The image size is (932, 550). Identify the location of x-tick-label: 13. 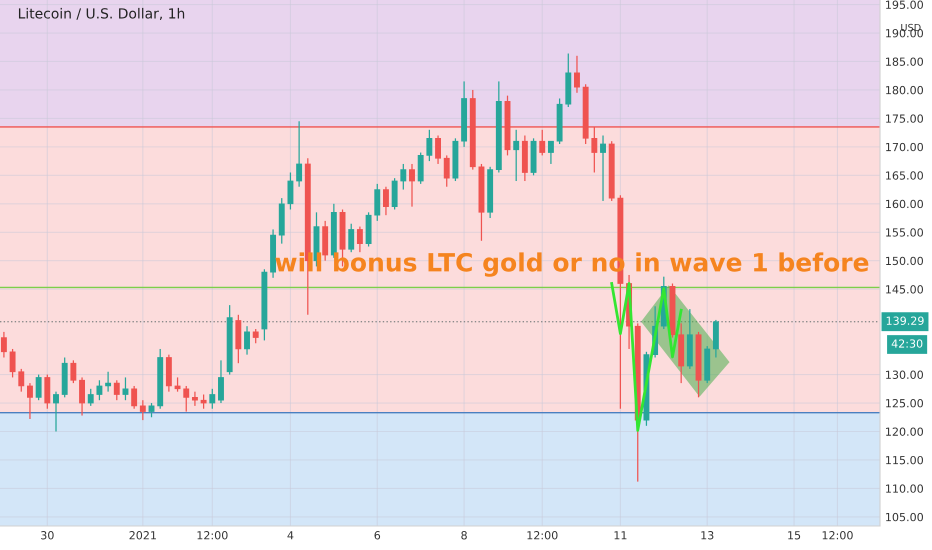
(707, 535).